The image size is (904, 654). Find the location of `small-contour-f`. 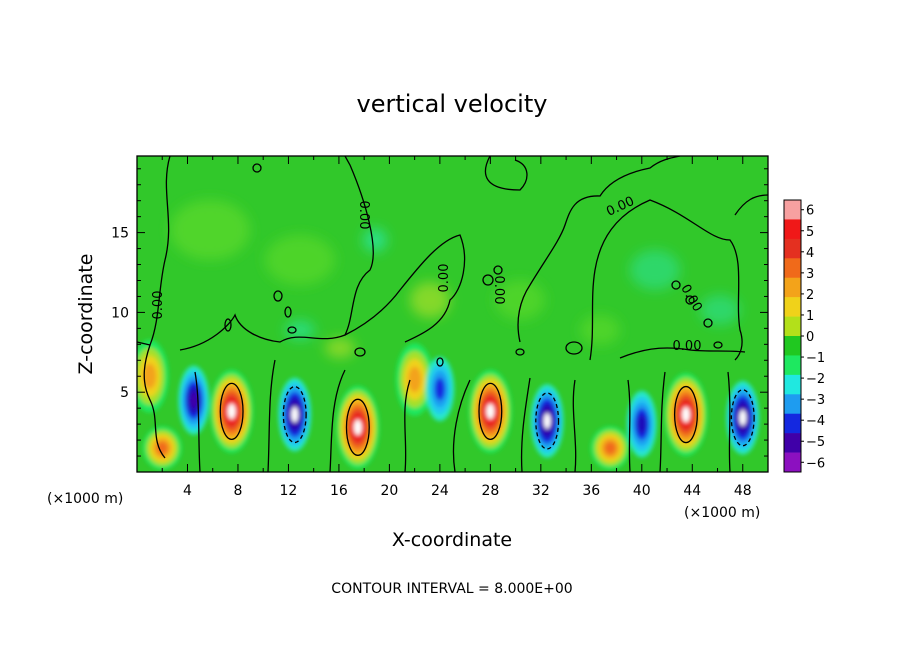

small-contour-f is located at coordinates (498, 270).